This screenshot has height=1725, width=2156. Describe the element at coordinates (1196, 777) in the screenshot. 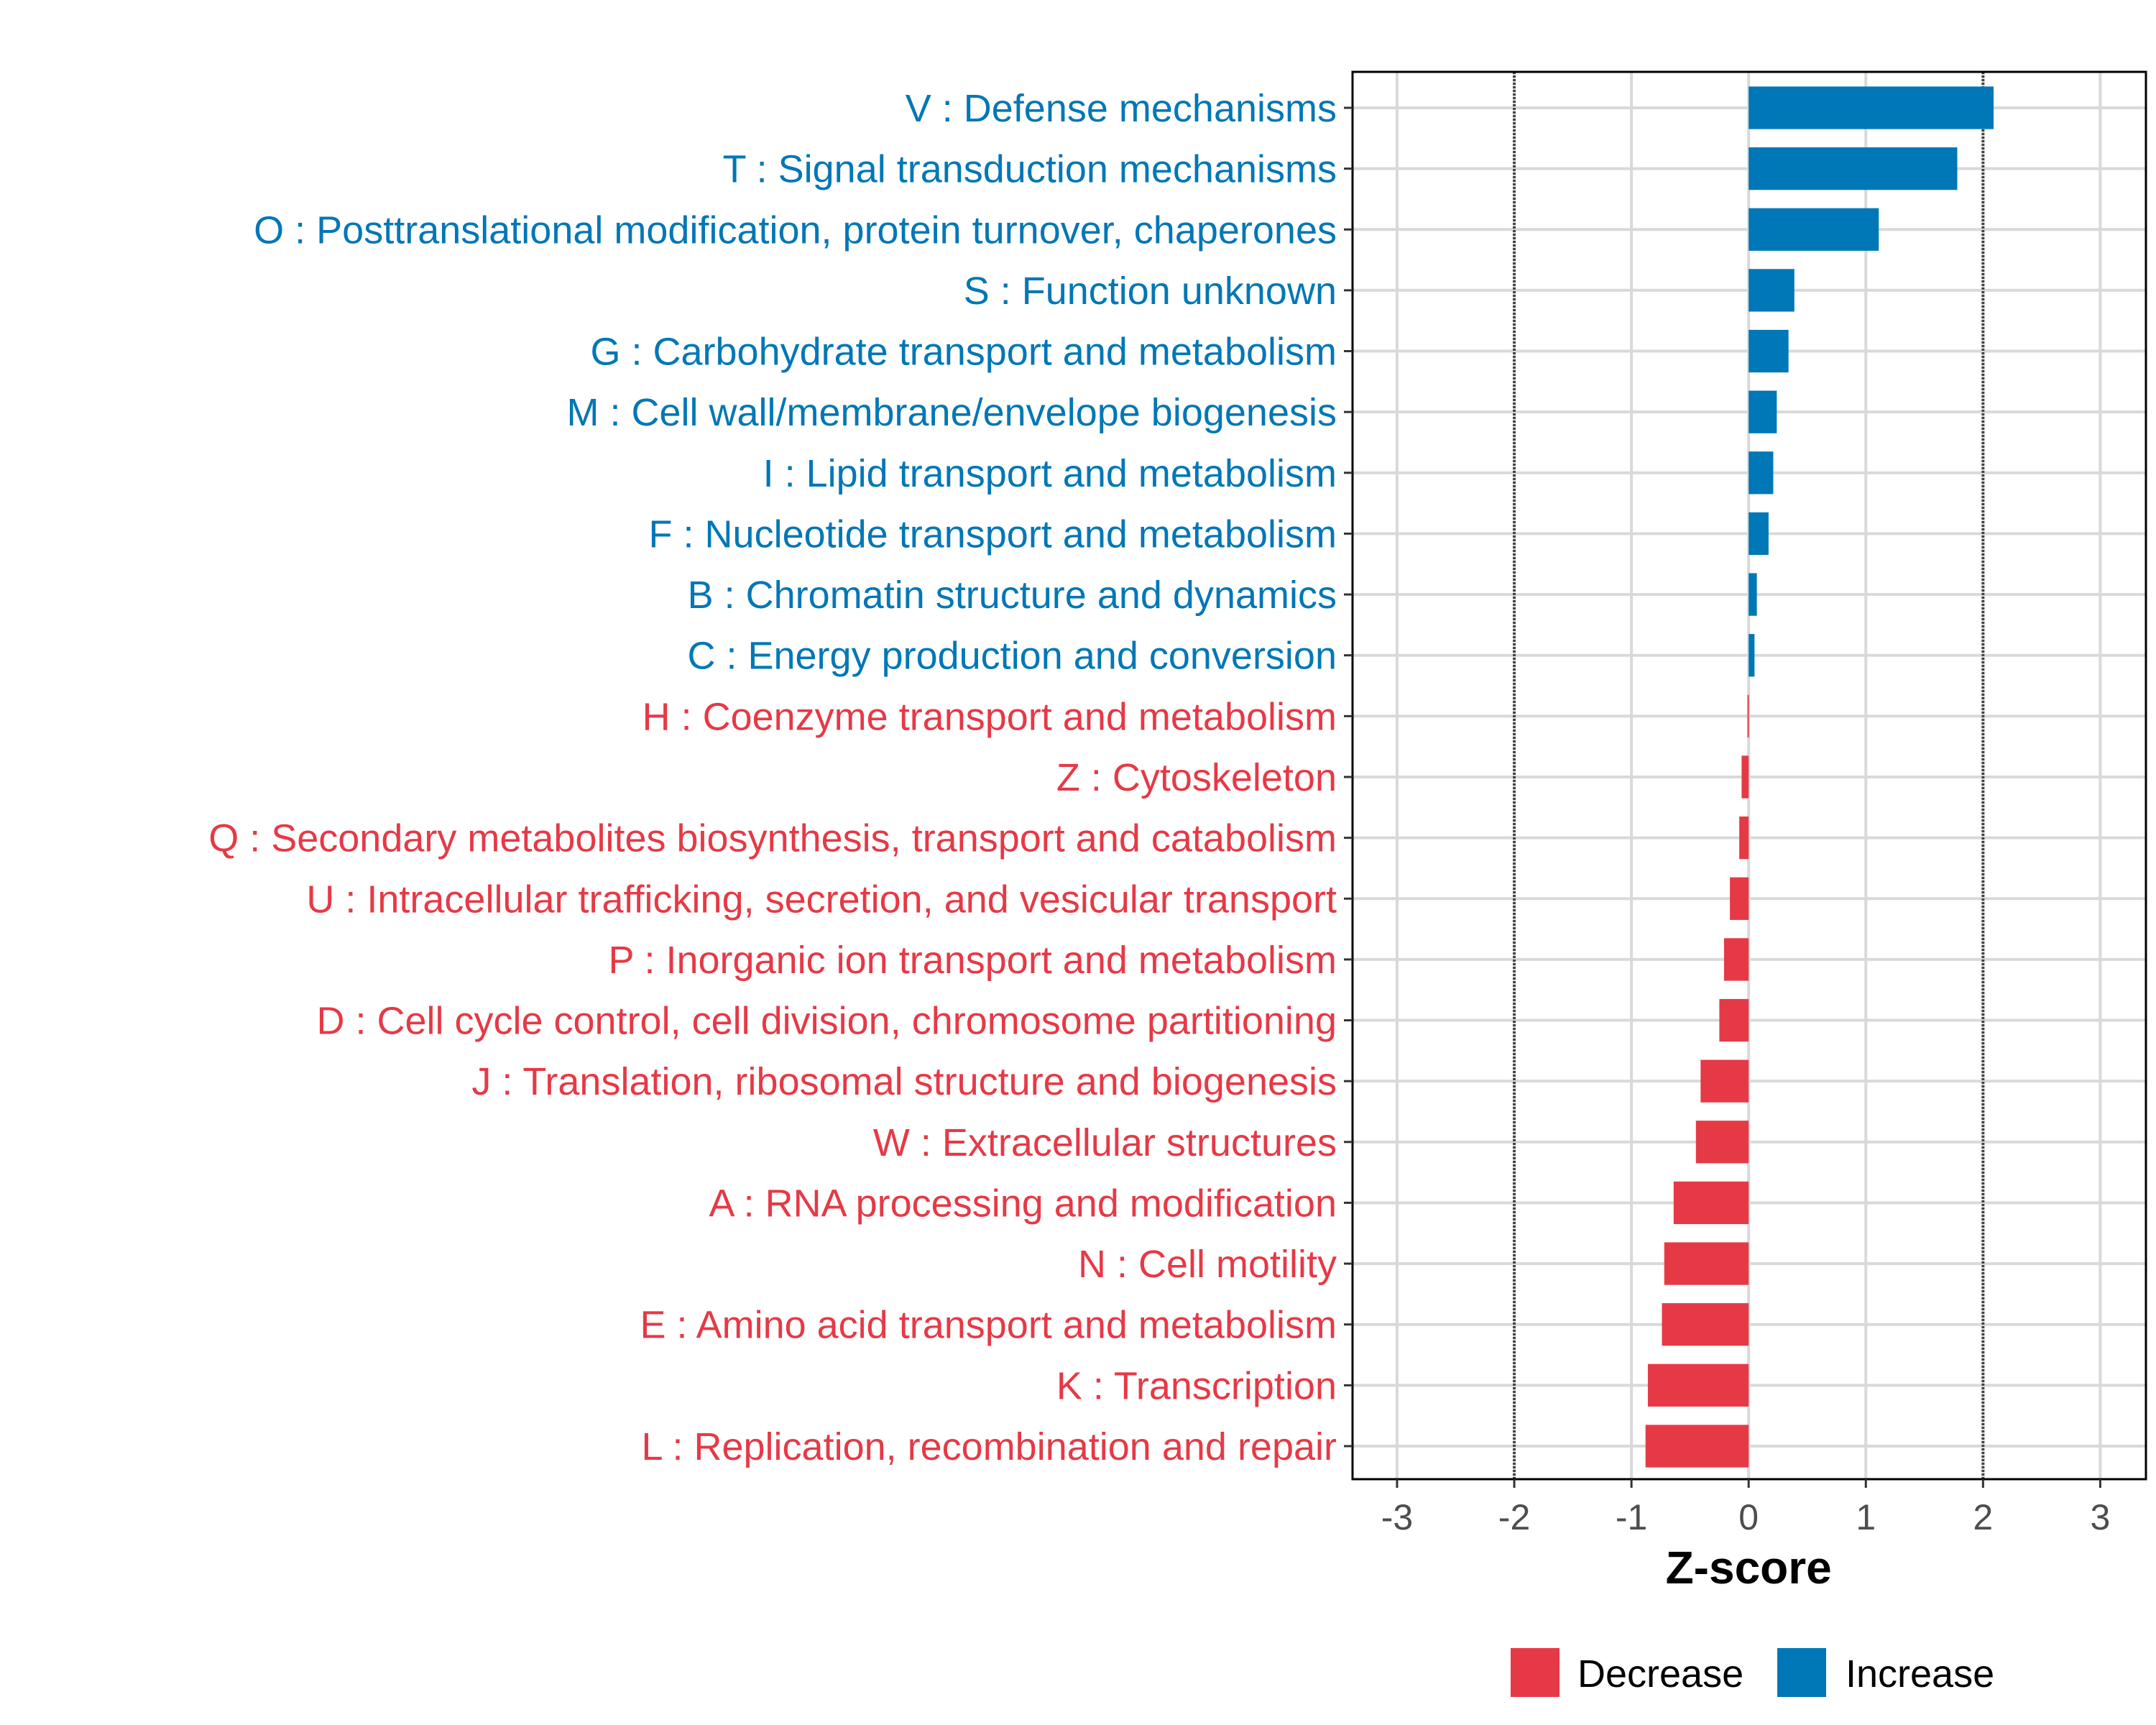

I see `category-label: Z : Cytoskeleton` at that location.